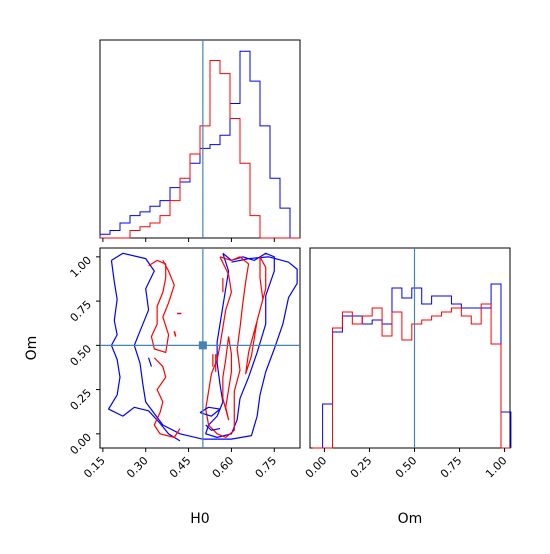  I want to click on om-histogram-panel, so click(410, 348).